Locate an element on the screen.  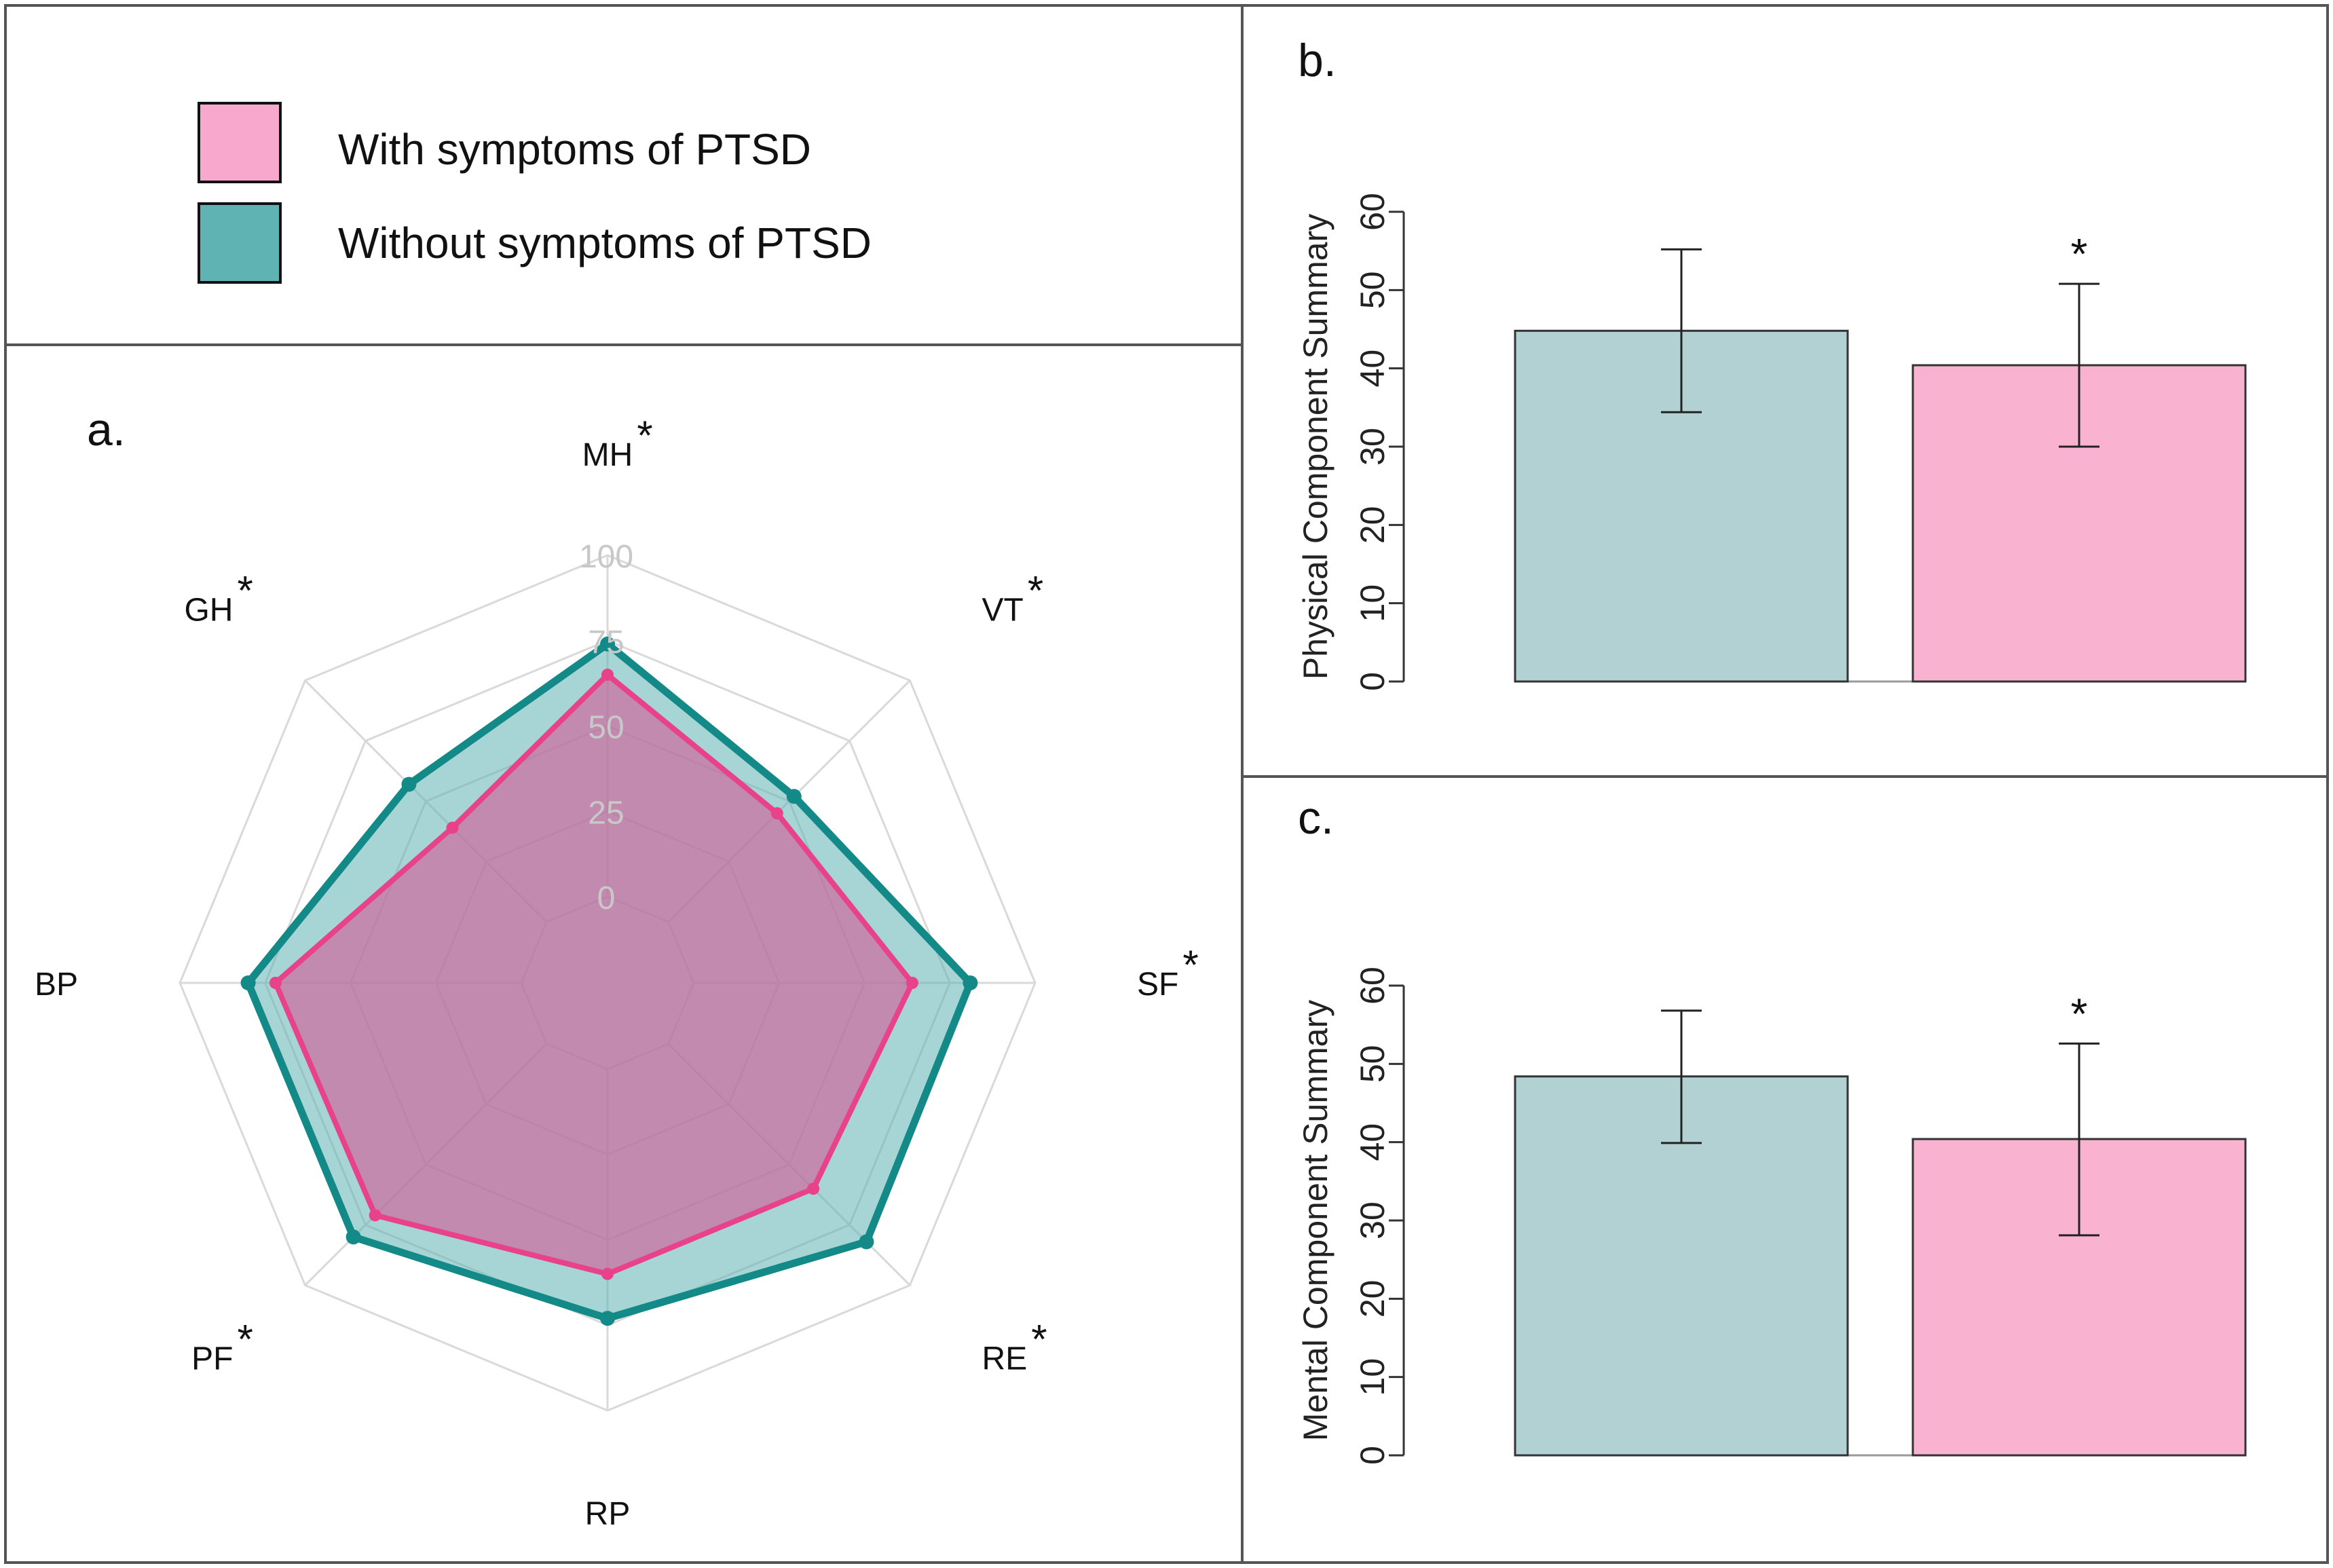
radar-axis-label: MH is located at coordinates (607, 455).